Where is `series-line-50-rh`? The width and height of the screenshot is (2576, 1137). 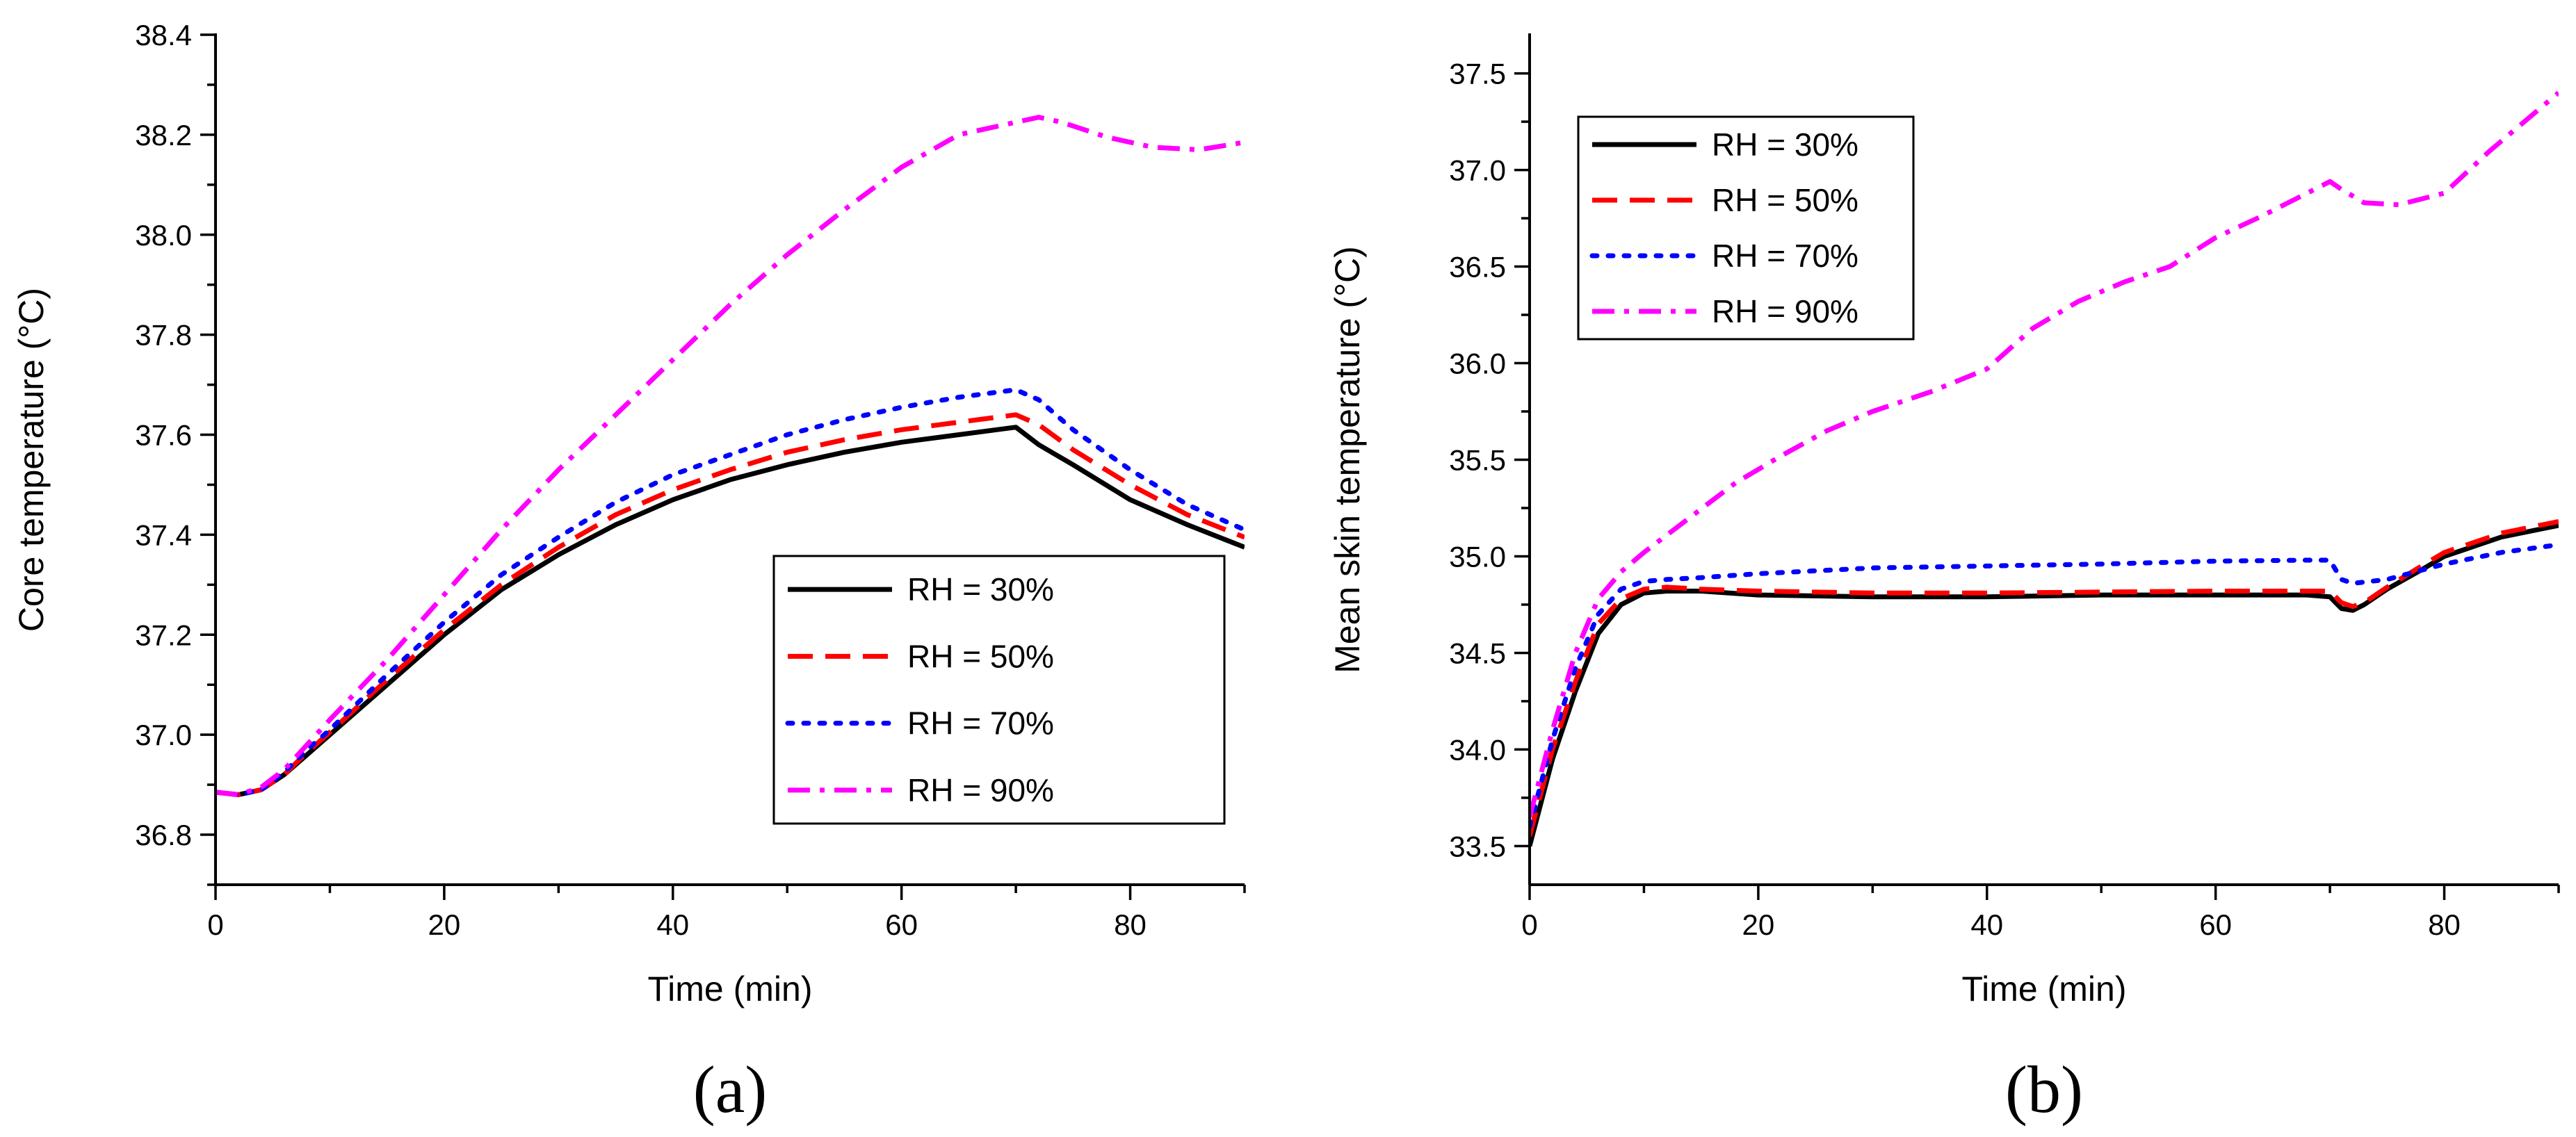
series-line-50-rh is located at coordinates (2044, 678).